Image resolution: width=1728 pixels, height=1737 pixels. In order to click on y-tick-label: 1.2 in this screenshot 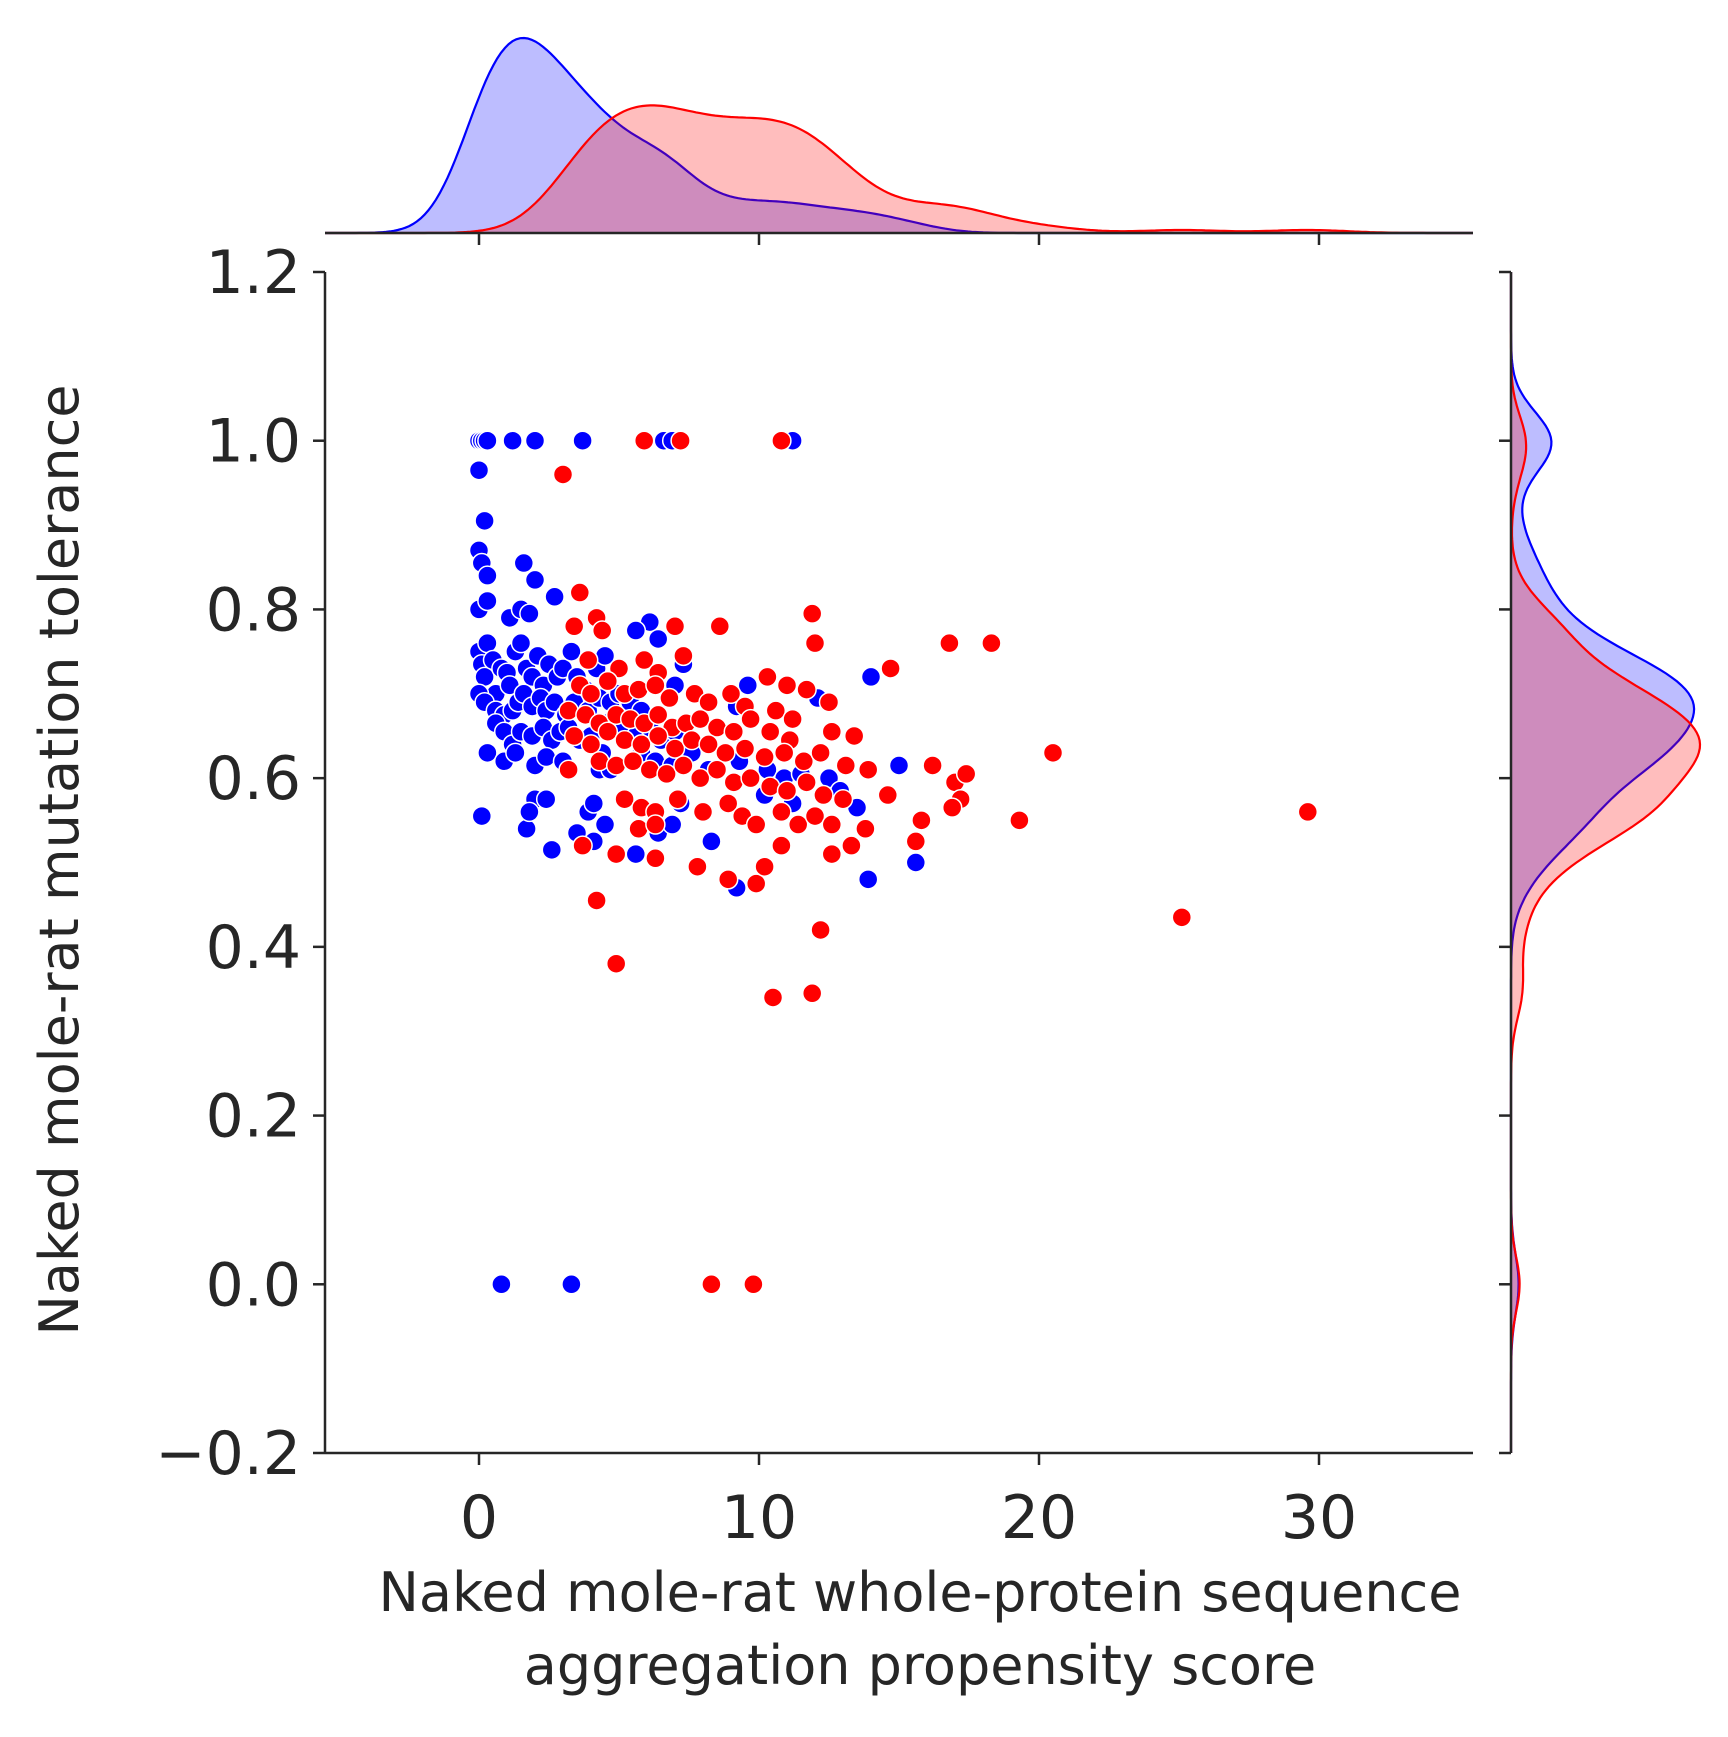, I will do `click(253, 273)`.